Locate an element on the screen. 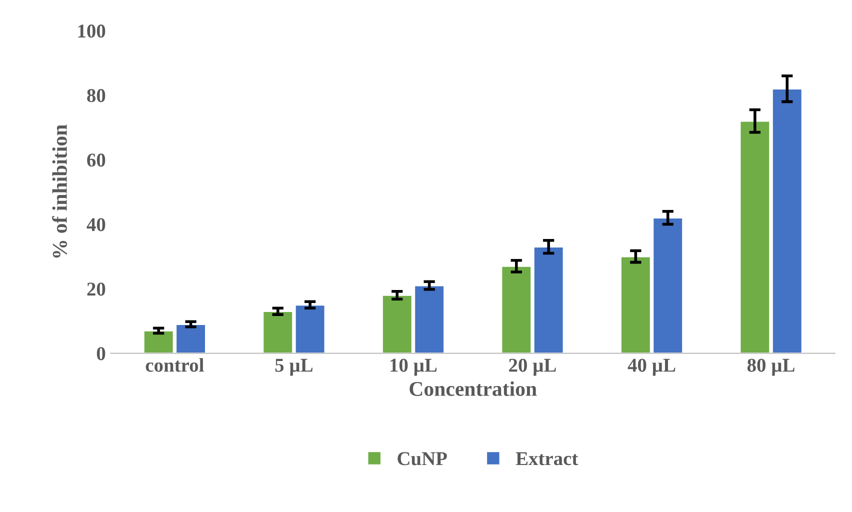  y-axis-title: % of inhibition is located at coordinates (60, 191).